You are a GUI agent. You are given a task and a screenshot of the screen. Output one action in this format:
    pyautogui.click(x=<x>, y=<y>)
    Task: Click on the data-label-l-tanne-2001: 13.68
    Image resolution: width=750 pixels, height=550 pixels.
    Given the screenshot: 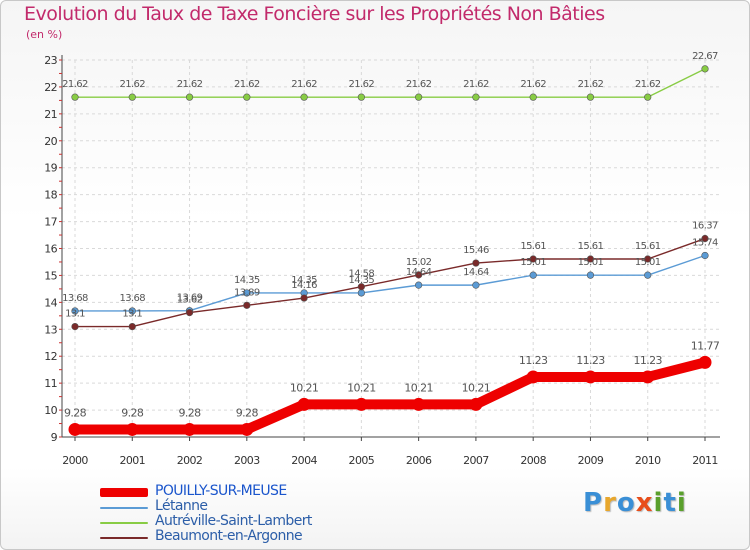 What is the action you would take?
    pyautogui.click(x=132, y=298)
    